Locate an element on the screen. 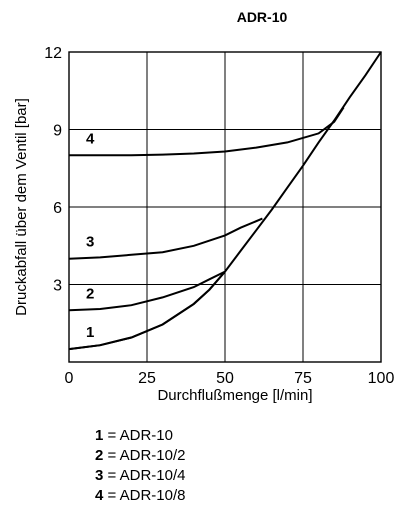 This screenshot has height=517, width=398. legend-item-1: 1 = ADR-10 is located at coordinates (140, 436).